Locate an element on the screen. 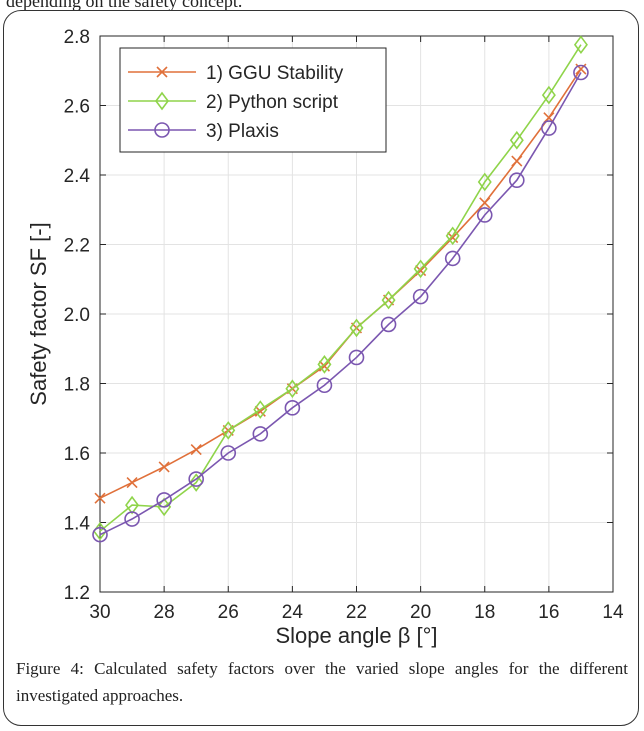  legend-item-3: 3) Plaxis is located at coordinates (203, 131).